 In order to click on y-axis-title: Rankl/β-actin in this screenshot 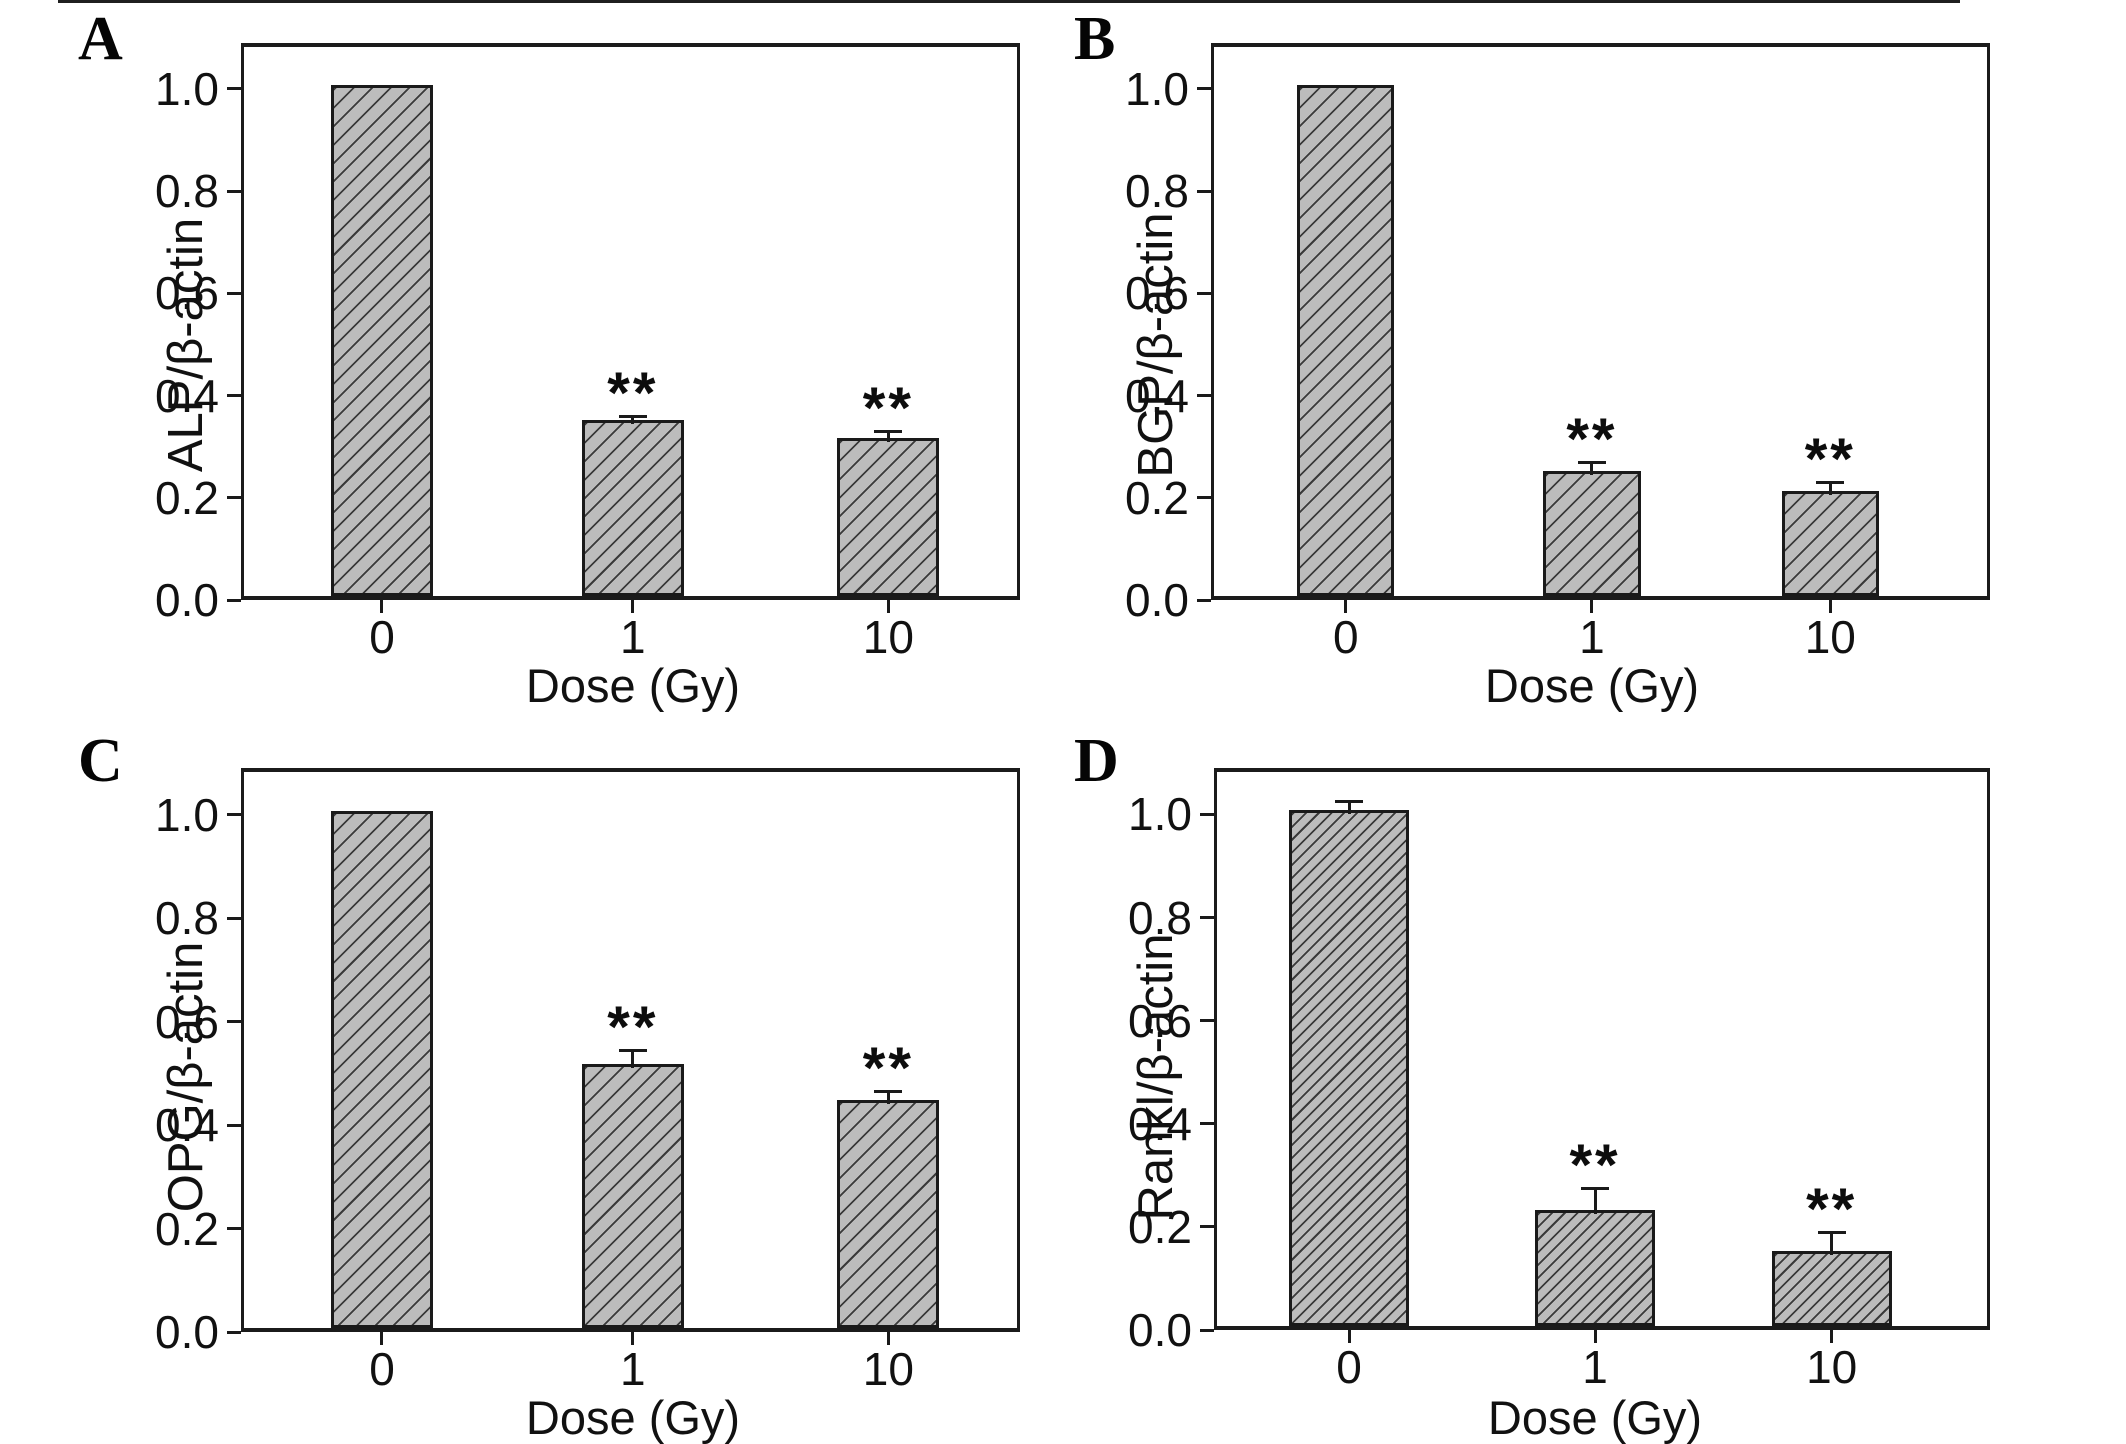, I will do `click(1156, 1077)`.